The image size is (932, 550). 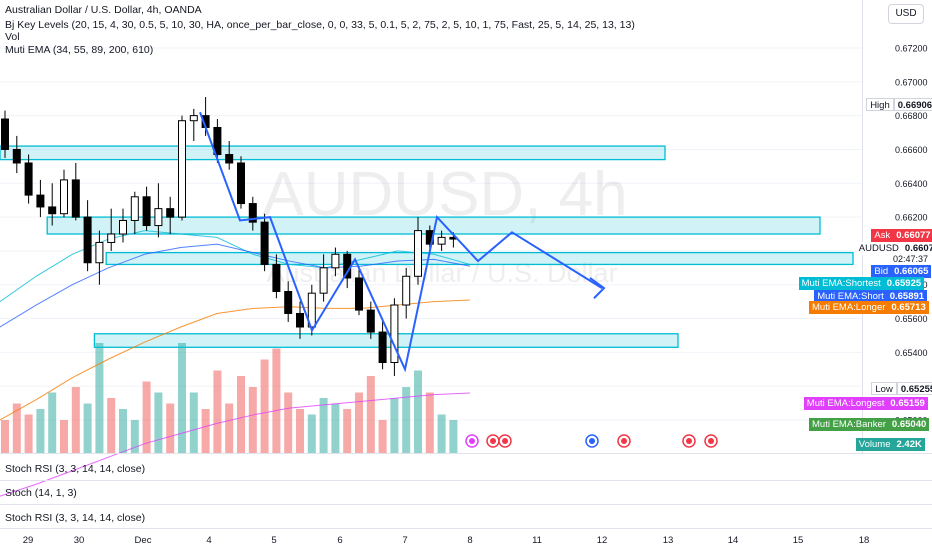 What do you see at coordinates (890, 444) in the screenshot?
I see `price-tag-volume: Volume 2.42K` at bounding box center [890, 444].